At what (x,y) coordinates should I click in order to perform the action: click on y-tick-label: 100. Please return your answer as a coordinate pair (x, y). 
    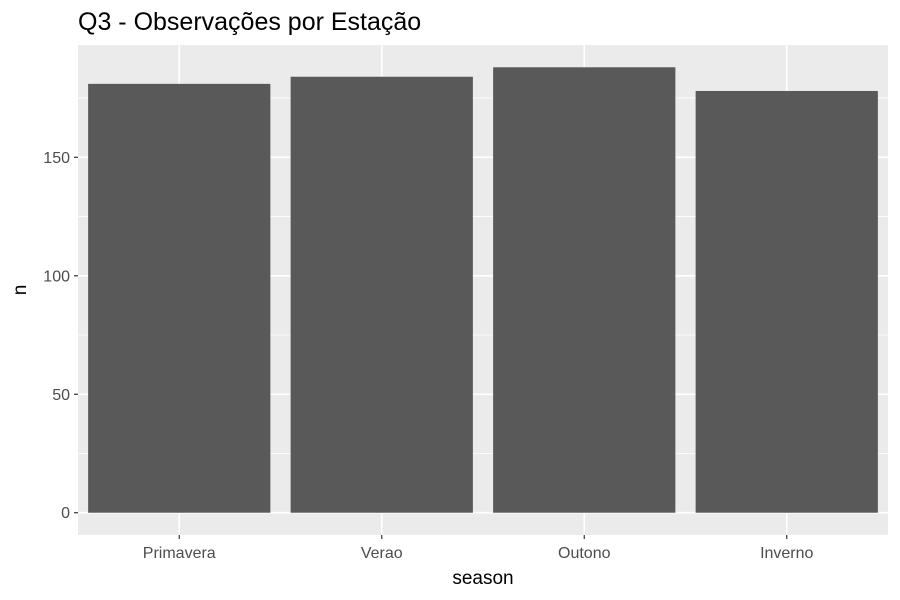
    Looking at the image, I should click on (56, 276).